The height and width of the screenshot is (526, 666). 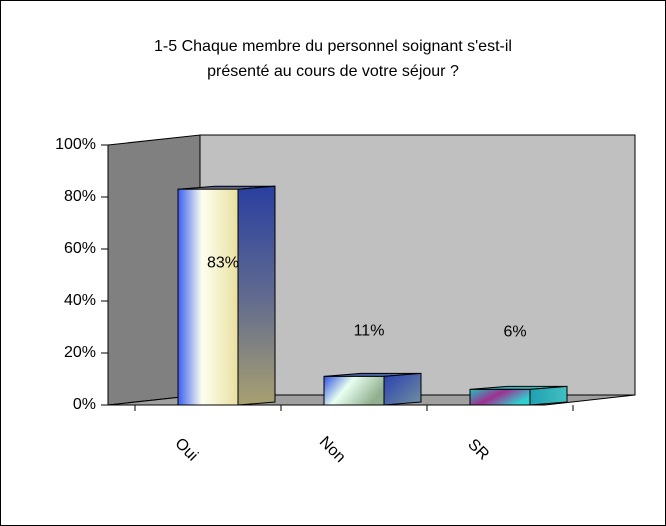 I want to click on y-tick-label: 100%, so click(x=75, y=144).